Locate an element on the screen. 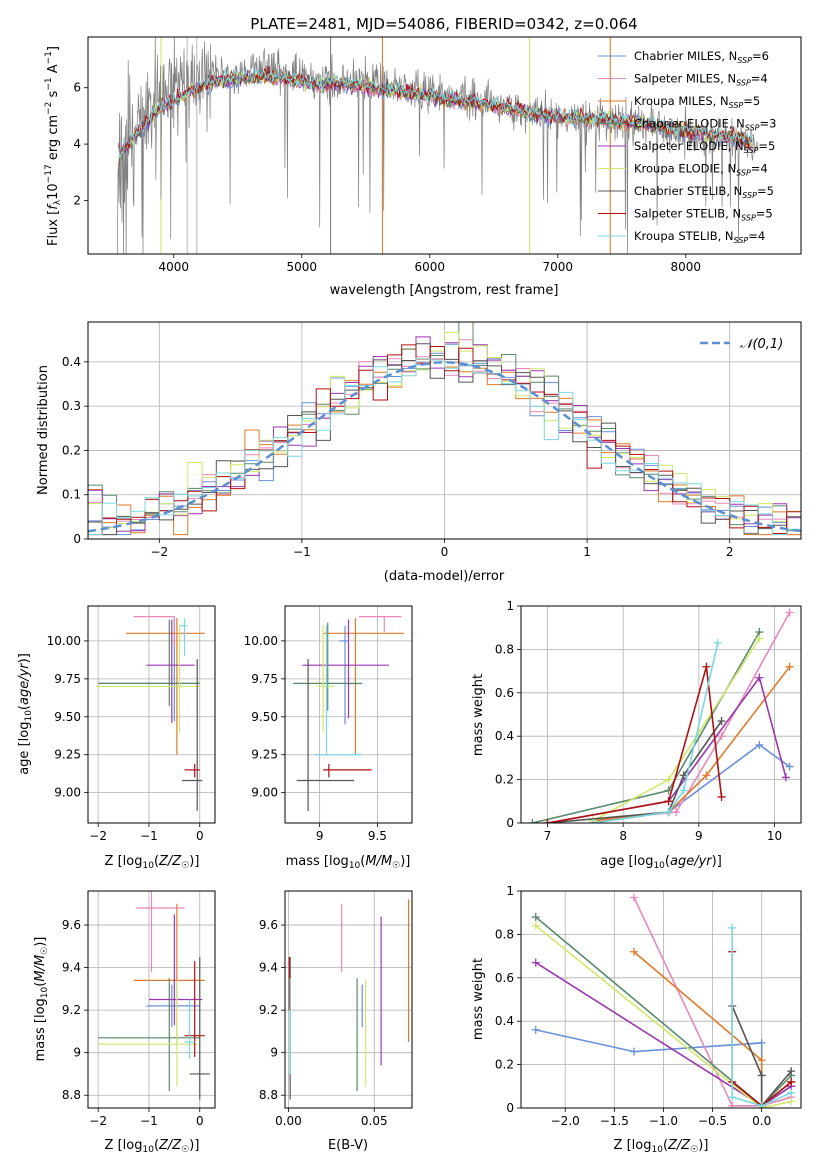 Image resolution: width=819 pixels, height=1170 pixels. y-tick-label: 9.00 is located at coordinates (264, 793).